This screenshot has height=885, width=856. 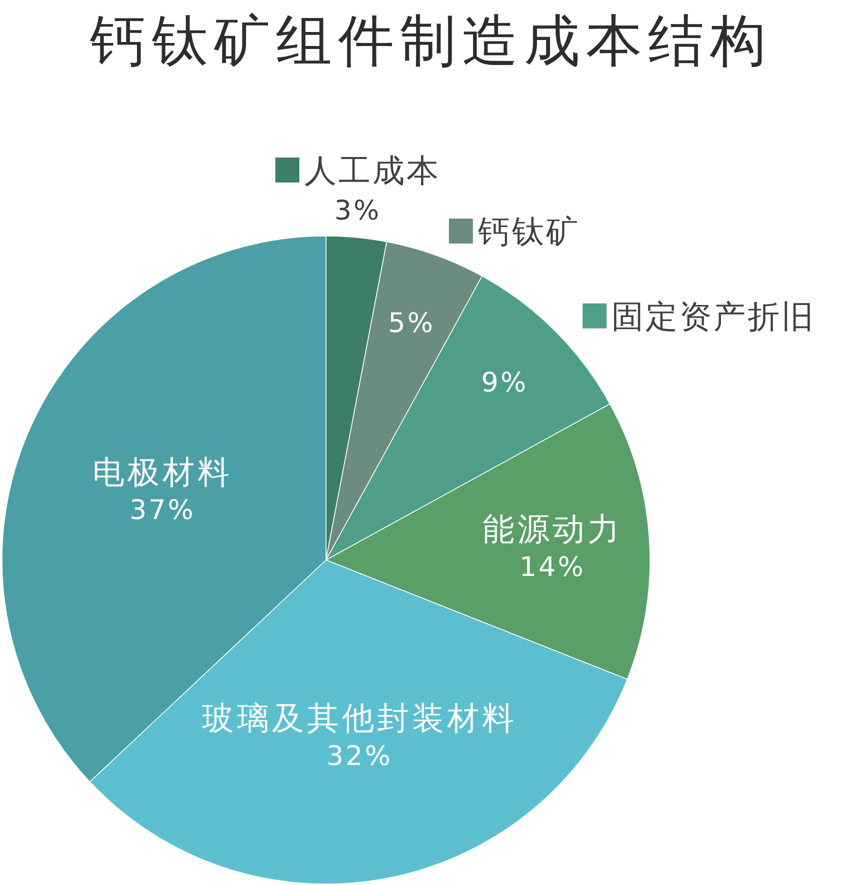 What do you see at coordinates (552, 567) in the screenshot?
I see `data-label: 14%` at bounding box center [552, 567].